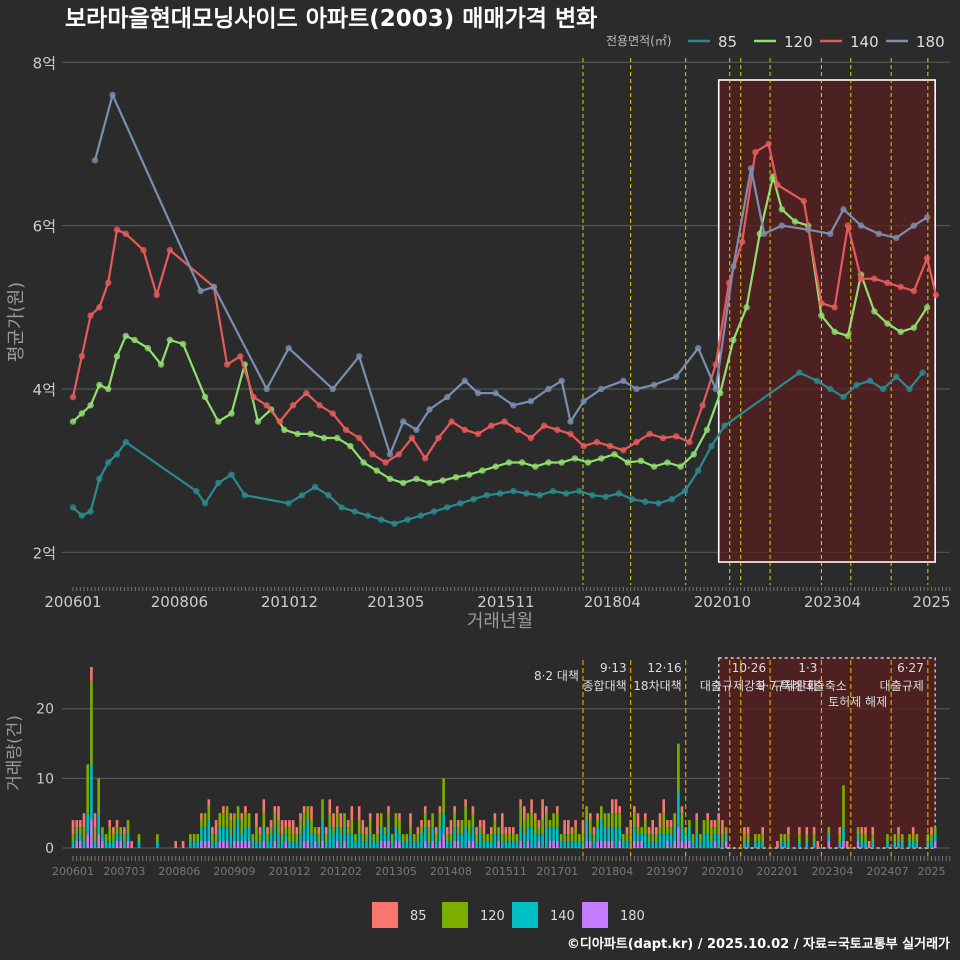  What do you see at coordinates (505, 602) in the screenshot?
I see `price-x-tick-4: 201511` at bounding box center [505, 602].